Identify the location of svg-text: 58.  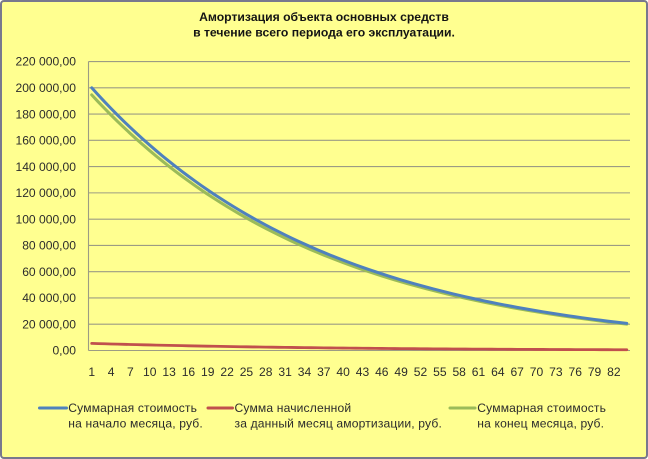
(459, 372).